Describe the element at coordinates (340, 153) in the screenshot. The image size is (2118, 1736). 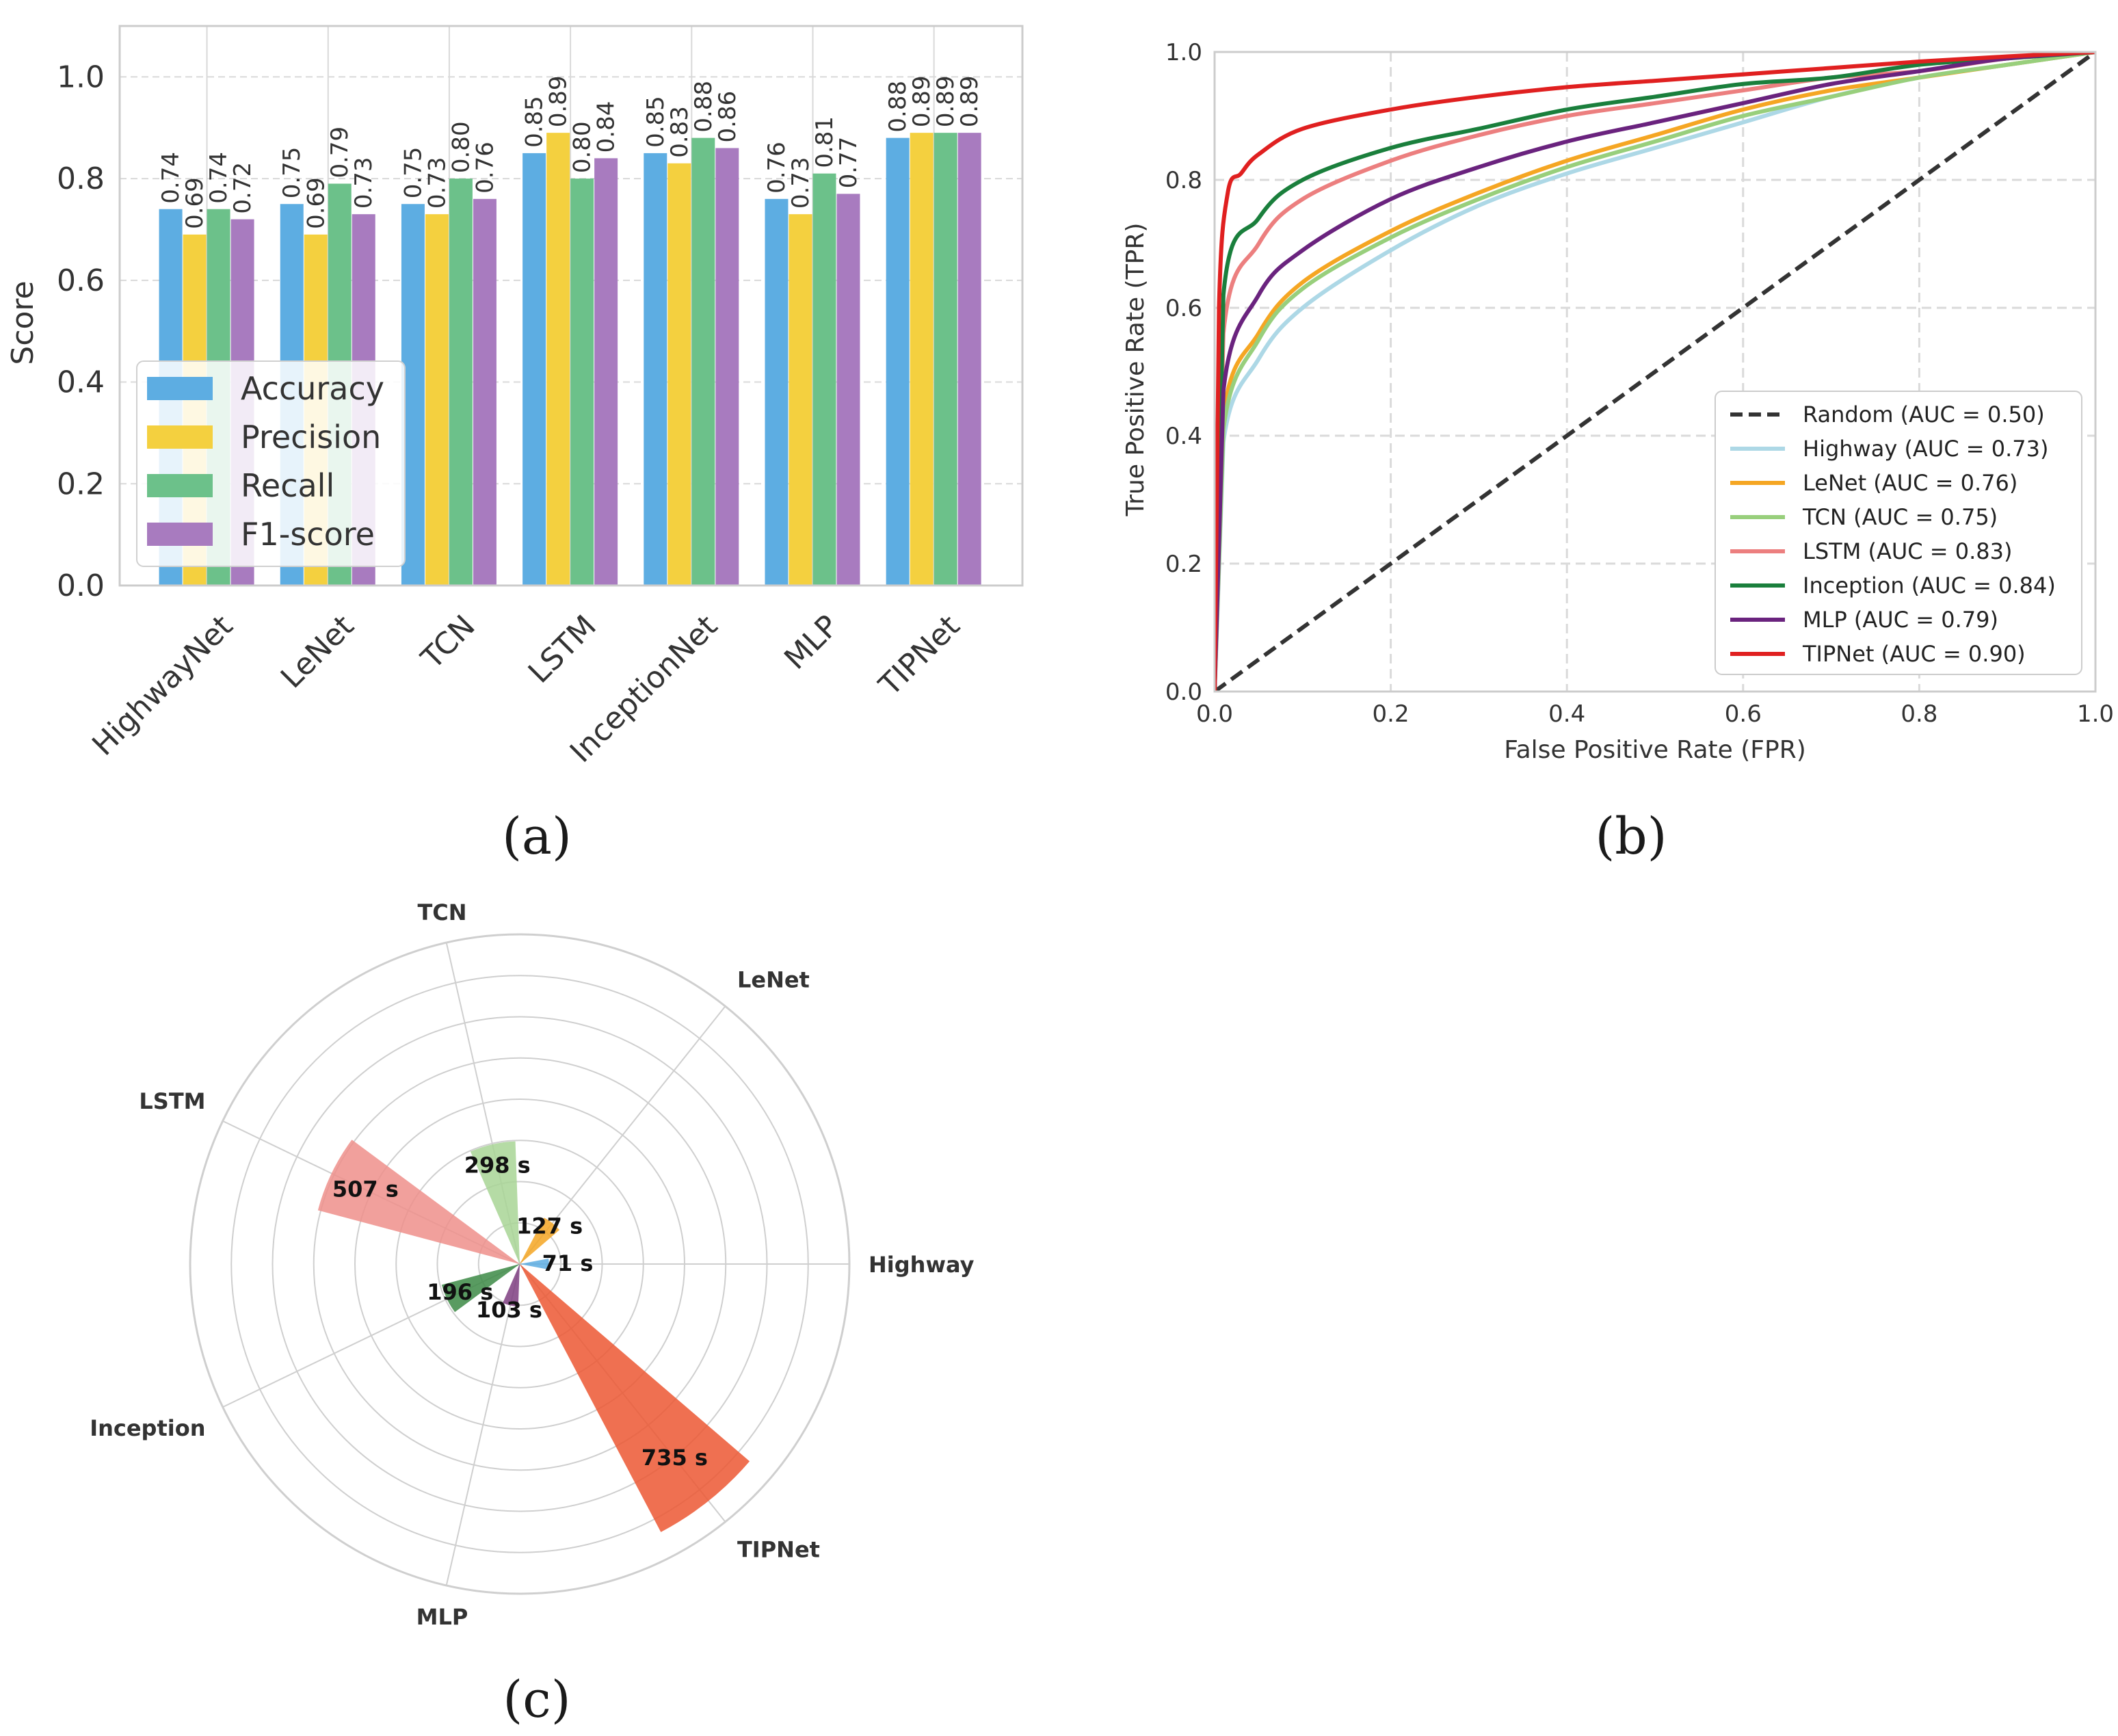
I see `a-bar-value-label: 0.79` at that location.